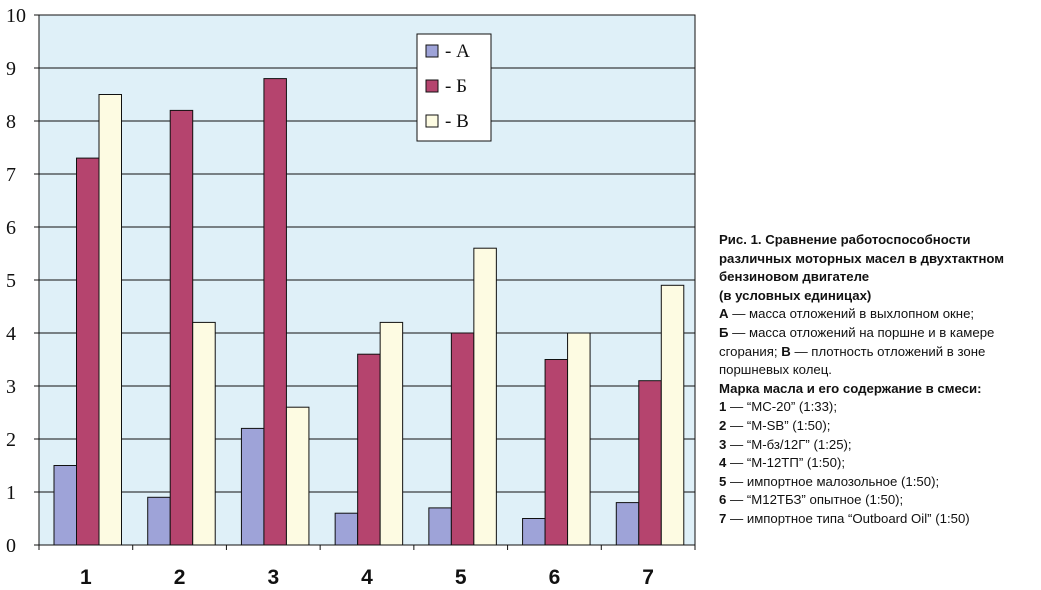 The width and height of the screenshot is (1041, 590). What do you see at coordinates (11, 281) in the screenshot?
I see `y-tick-label: 5` at bounding box center [11, 281].